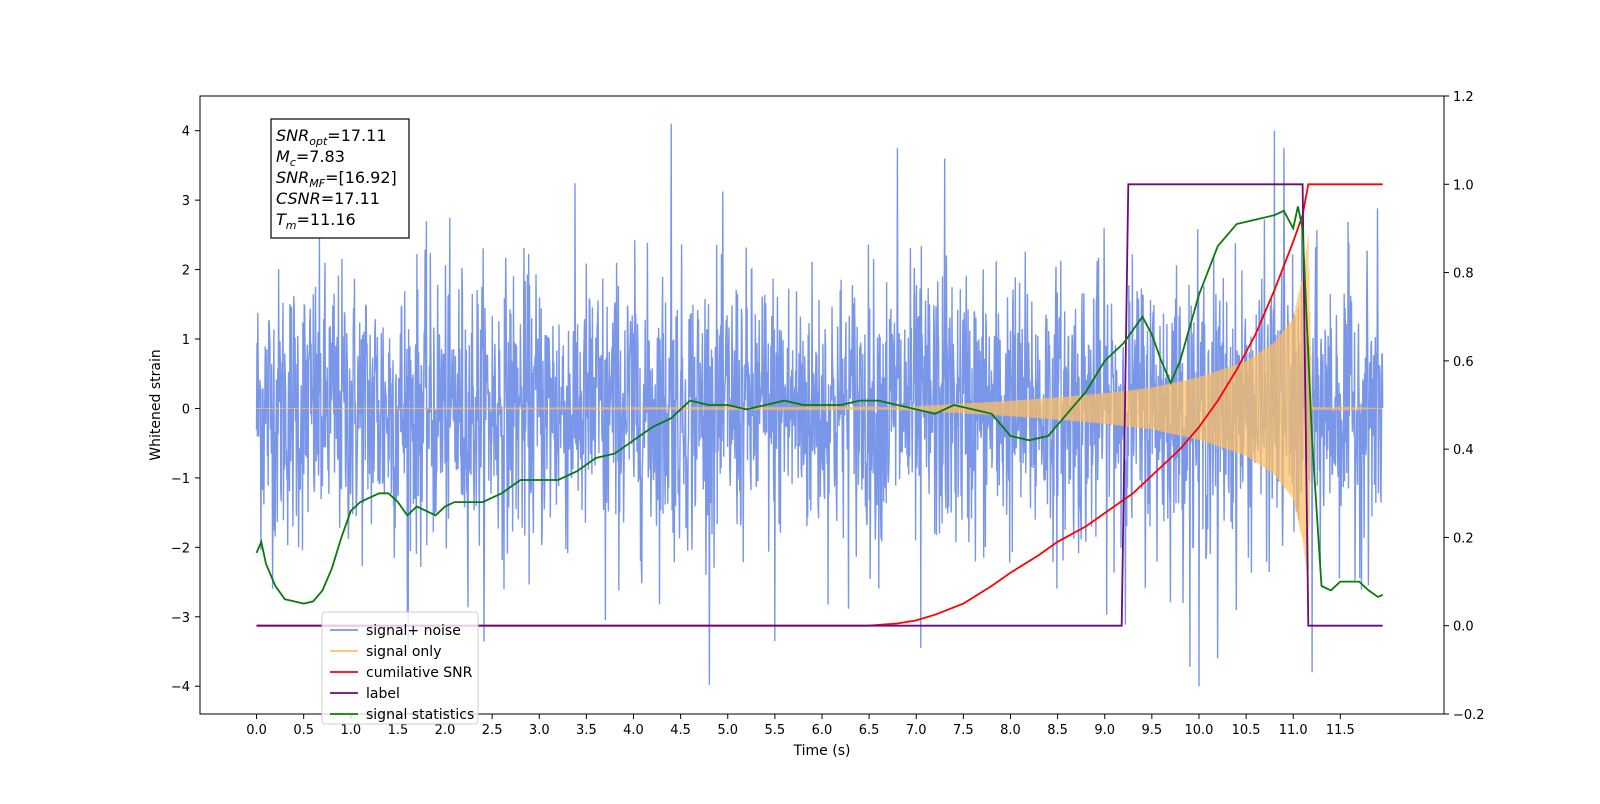  Describe the element at coordinates (1152, 730) in the screenshot. I see `x-tick-label: 9.5` at that location.